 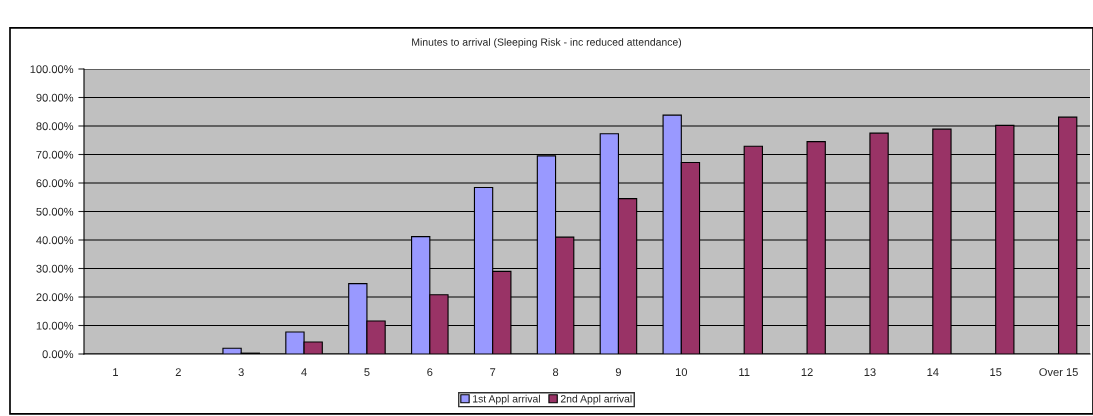 What do you see at coordinates (55, 325) in the screenshot?
I see `y-tick-label: 10.00%` at bounding box center [55, 325].